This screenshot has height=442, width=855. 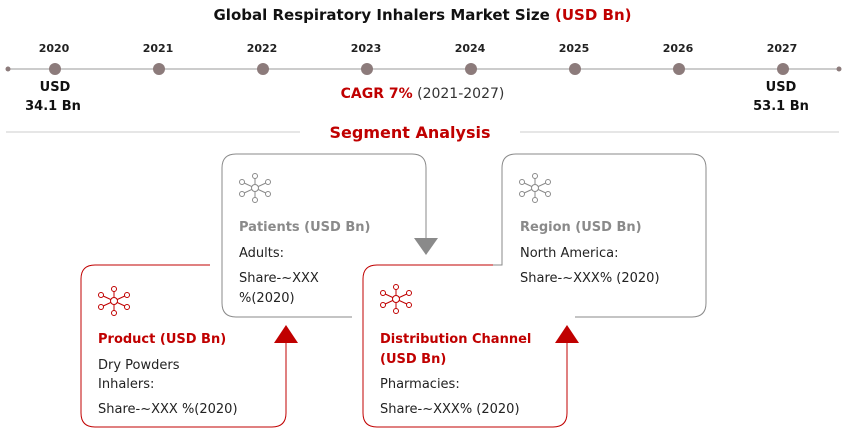 What do you see at coordinates (678, 48) in the screenshot?
I see `year-label: 2026` at bounding box center [678, 48].